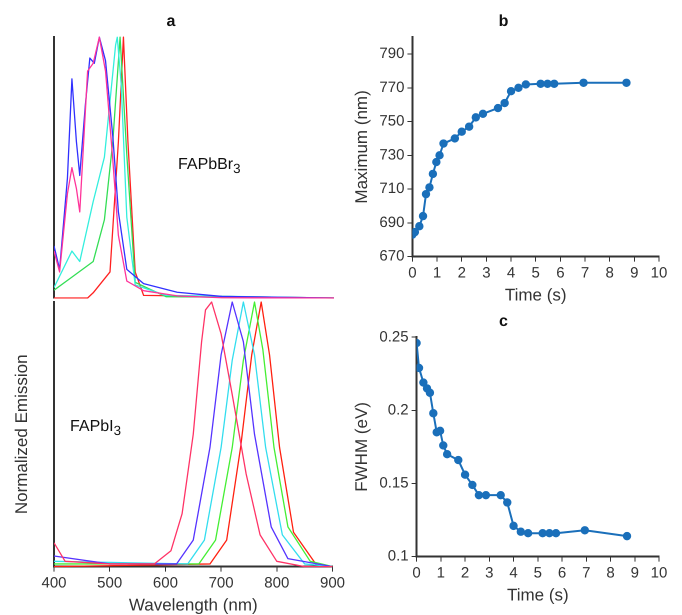 The height and width of the screenshot is (615, 682). I want to click on y-tick-label: 770, so click(391, 87).